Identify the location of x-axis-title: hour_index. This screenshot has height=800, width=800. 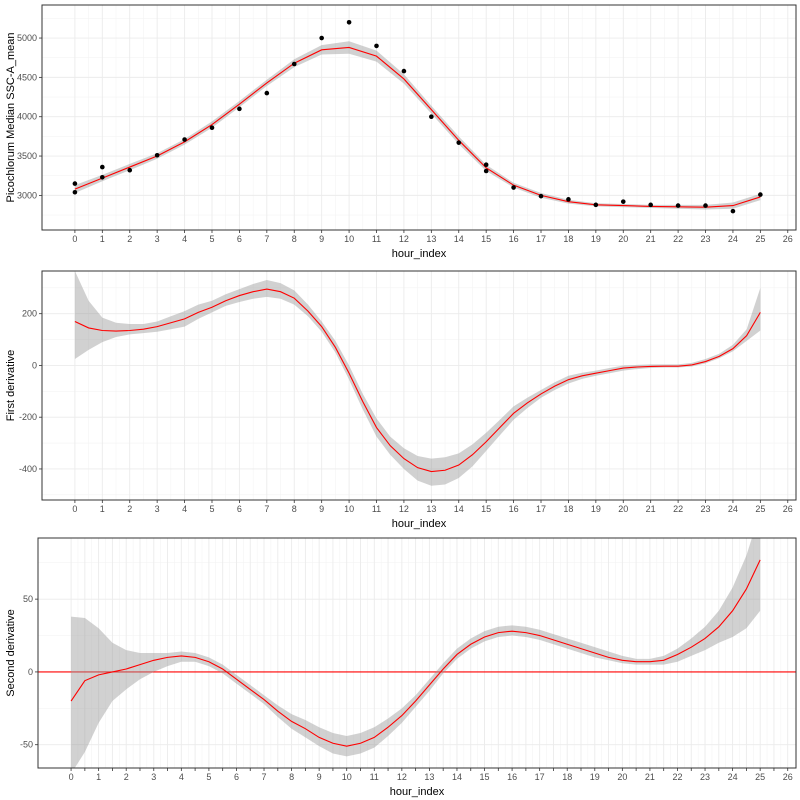
(419, 254).